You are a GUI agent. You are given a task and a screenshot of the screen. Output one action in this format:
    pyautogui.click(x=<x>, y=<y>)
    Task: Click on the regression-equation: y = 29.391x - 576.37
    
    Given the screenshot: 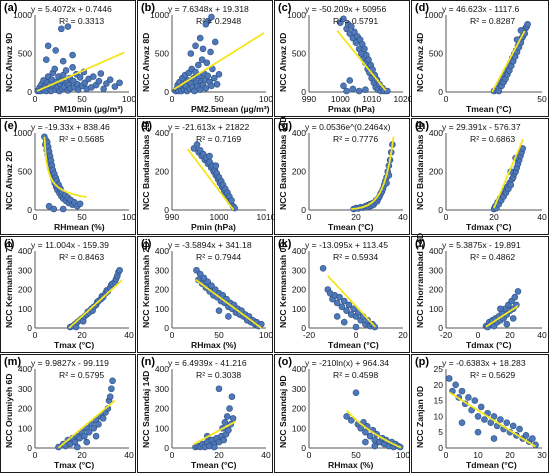 What is the action you would take?
    pyautogui.click(x=481, y=127)
    